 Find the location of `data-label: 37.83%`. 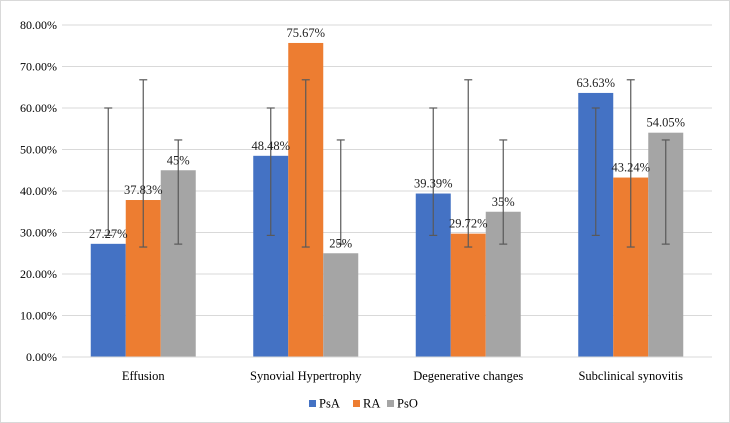

data-label: 37.83% is located at coordinates (143, 190).